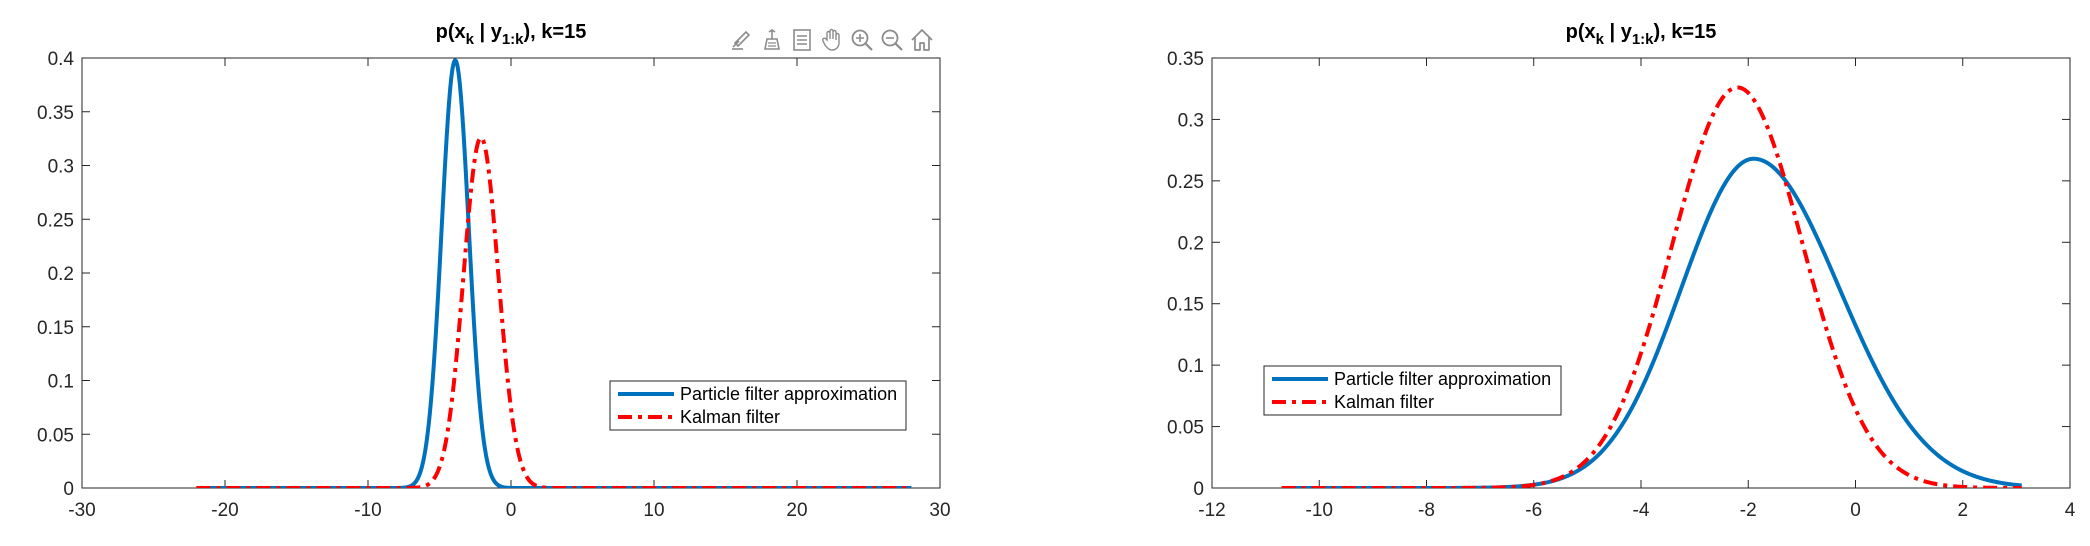 This screenshot has height=546, width=2090. Describe the element at coordinates (802, 40) in the screenshot. I see `legend-icon` at that location.